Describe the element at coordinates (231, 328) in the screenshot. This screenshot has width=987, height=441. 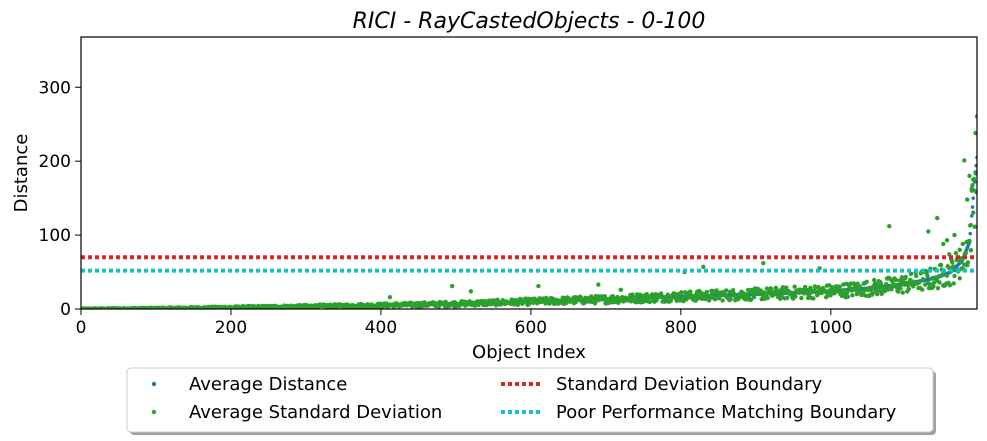
I see `x-tick-label: 200` at that location.